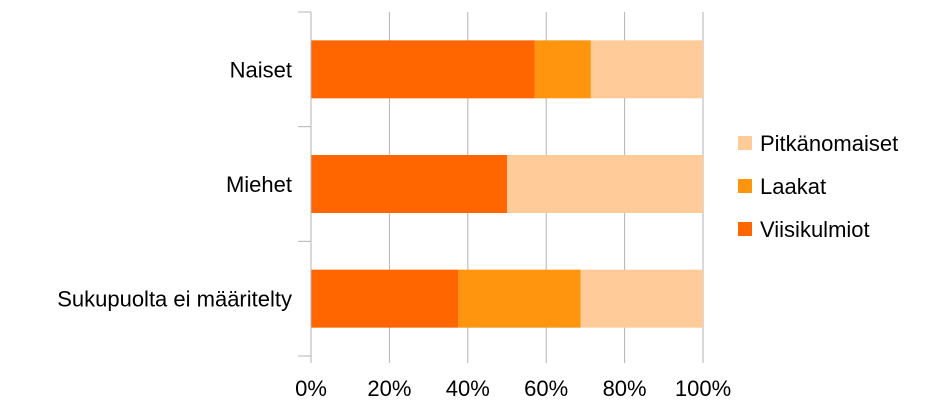 This screenshot has width=927, height=408. What do you see at coordinates (468, 388) in the screenshot?
I see `x-tick-label: 40%` at bounding box center [468, 388].